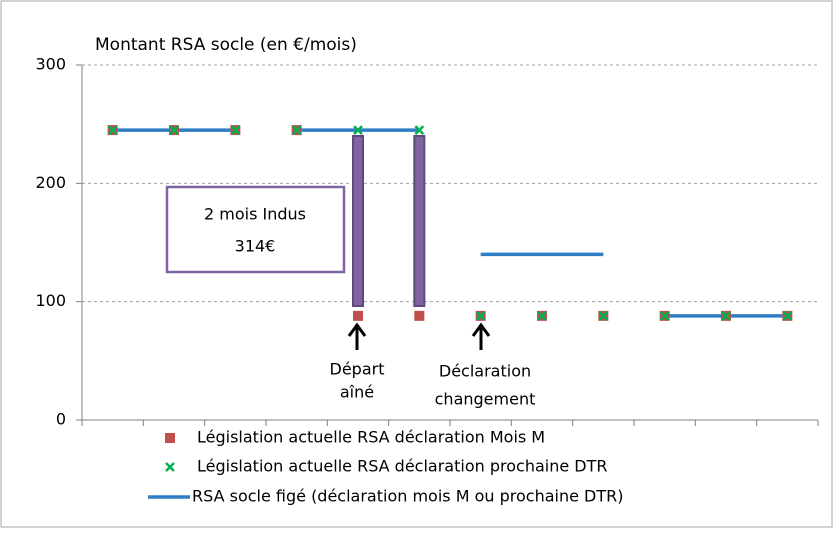 The height and width of the screenshot is (533, 834). What do you see at coordinates (255, 214) in the screenshot?
I see `annotation-text: 2 mois Indus` at bounding box center [255, 214].